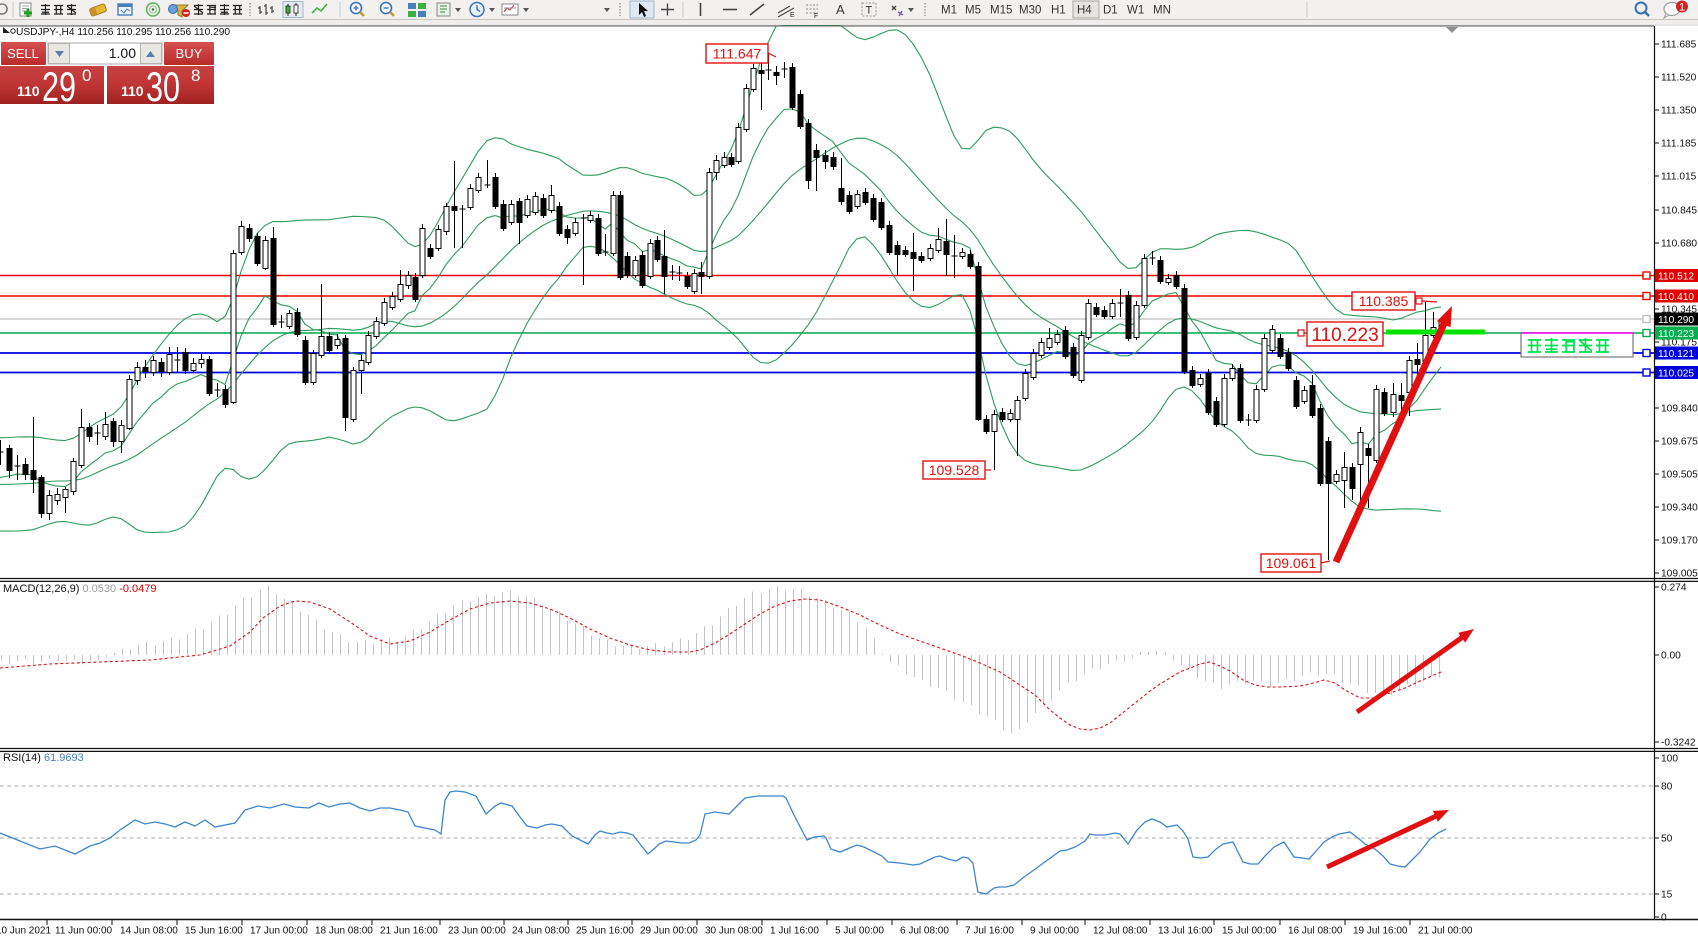 The image size is (1698, 950). What do you see at coordinates (734, 931) in the screenshot?
I see `svg-text: 30 Jun 08:00` at bounding box center [734, 931].